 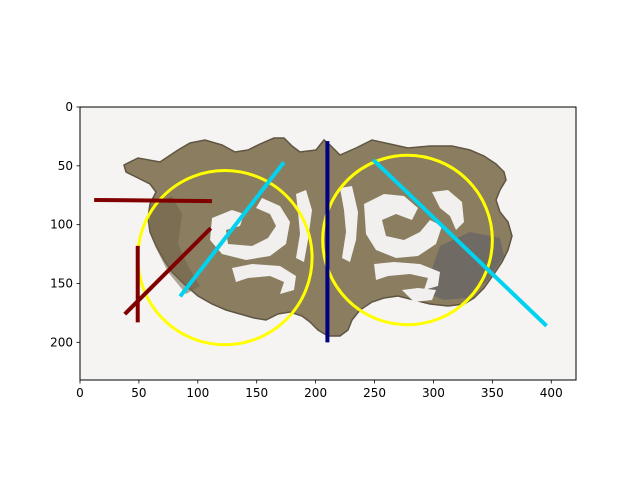 I want to click on x-tick-label: 100, so click(x=197, y=393).